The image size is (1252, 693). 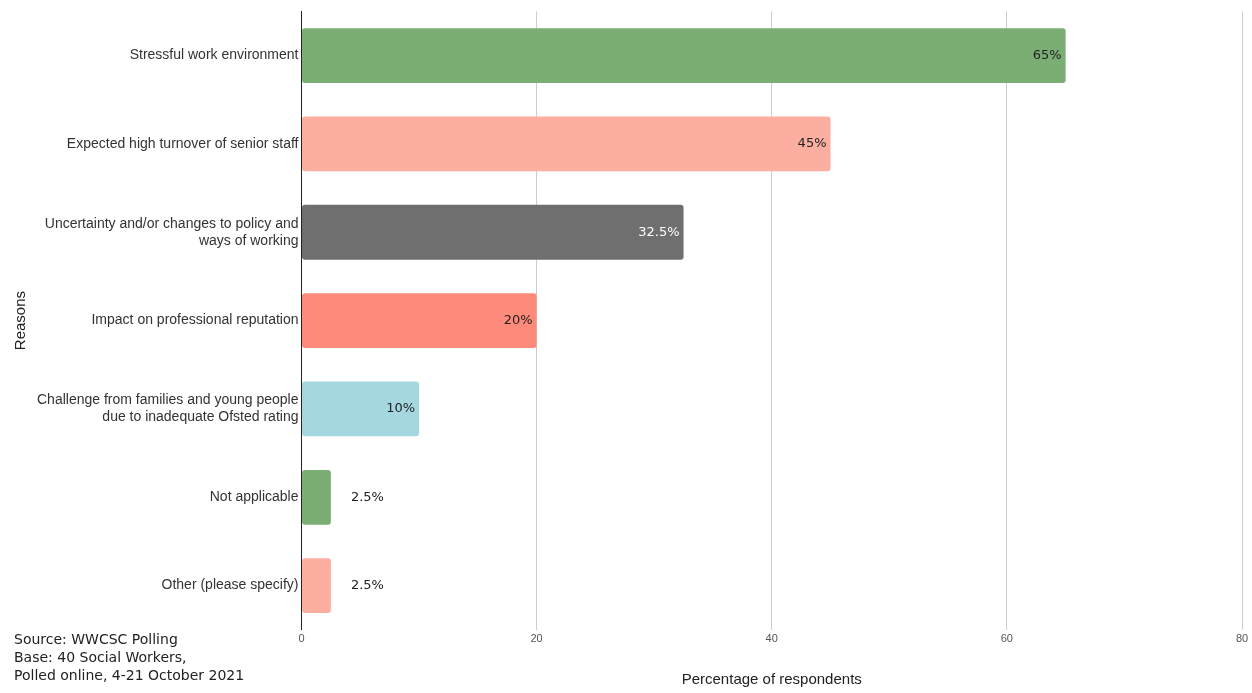 What do you see at coordinates (771, 638) in the screenshot?
I see `x-tick-label: 40` at bounding box center [771, 638].